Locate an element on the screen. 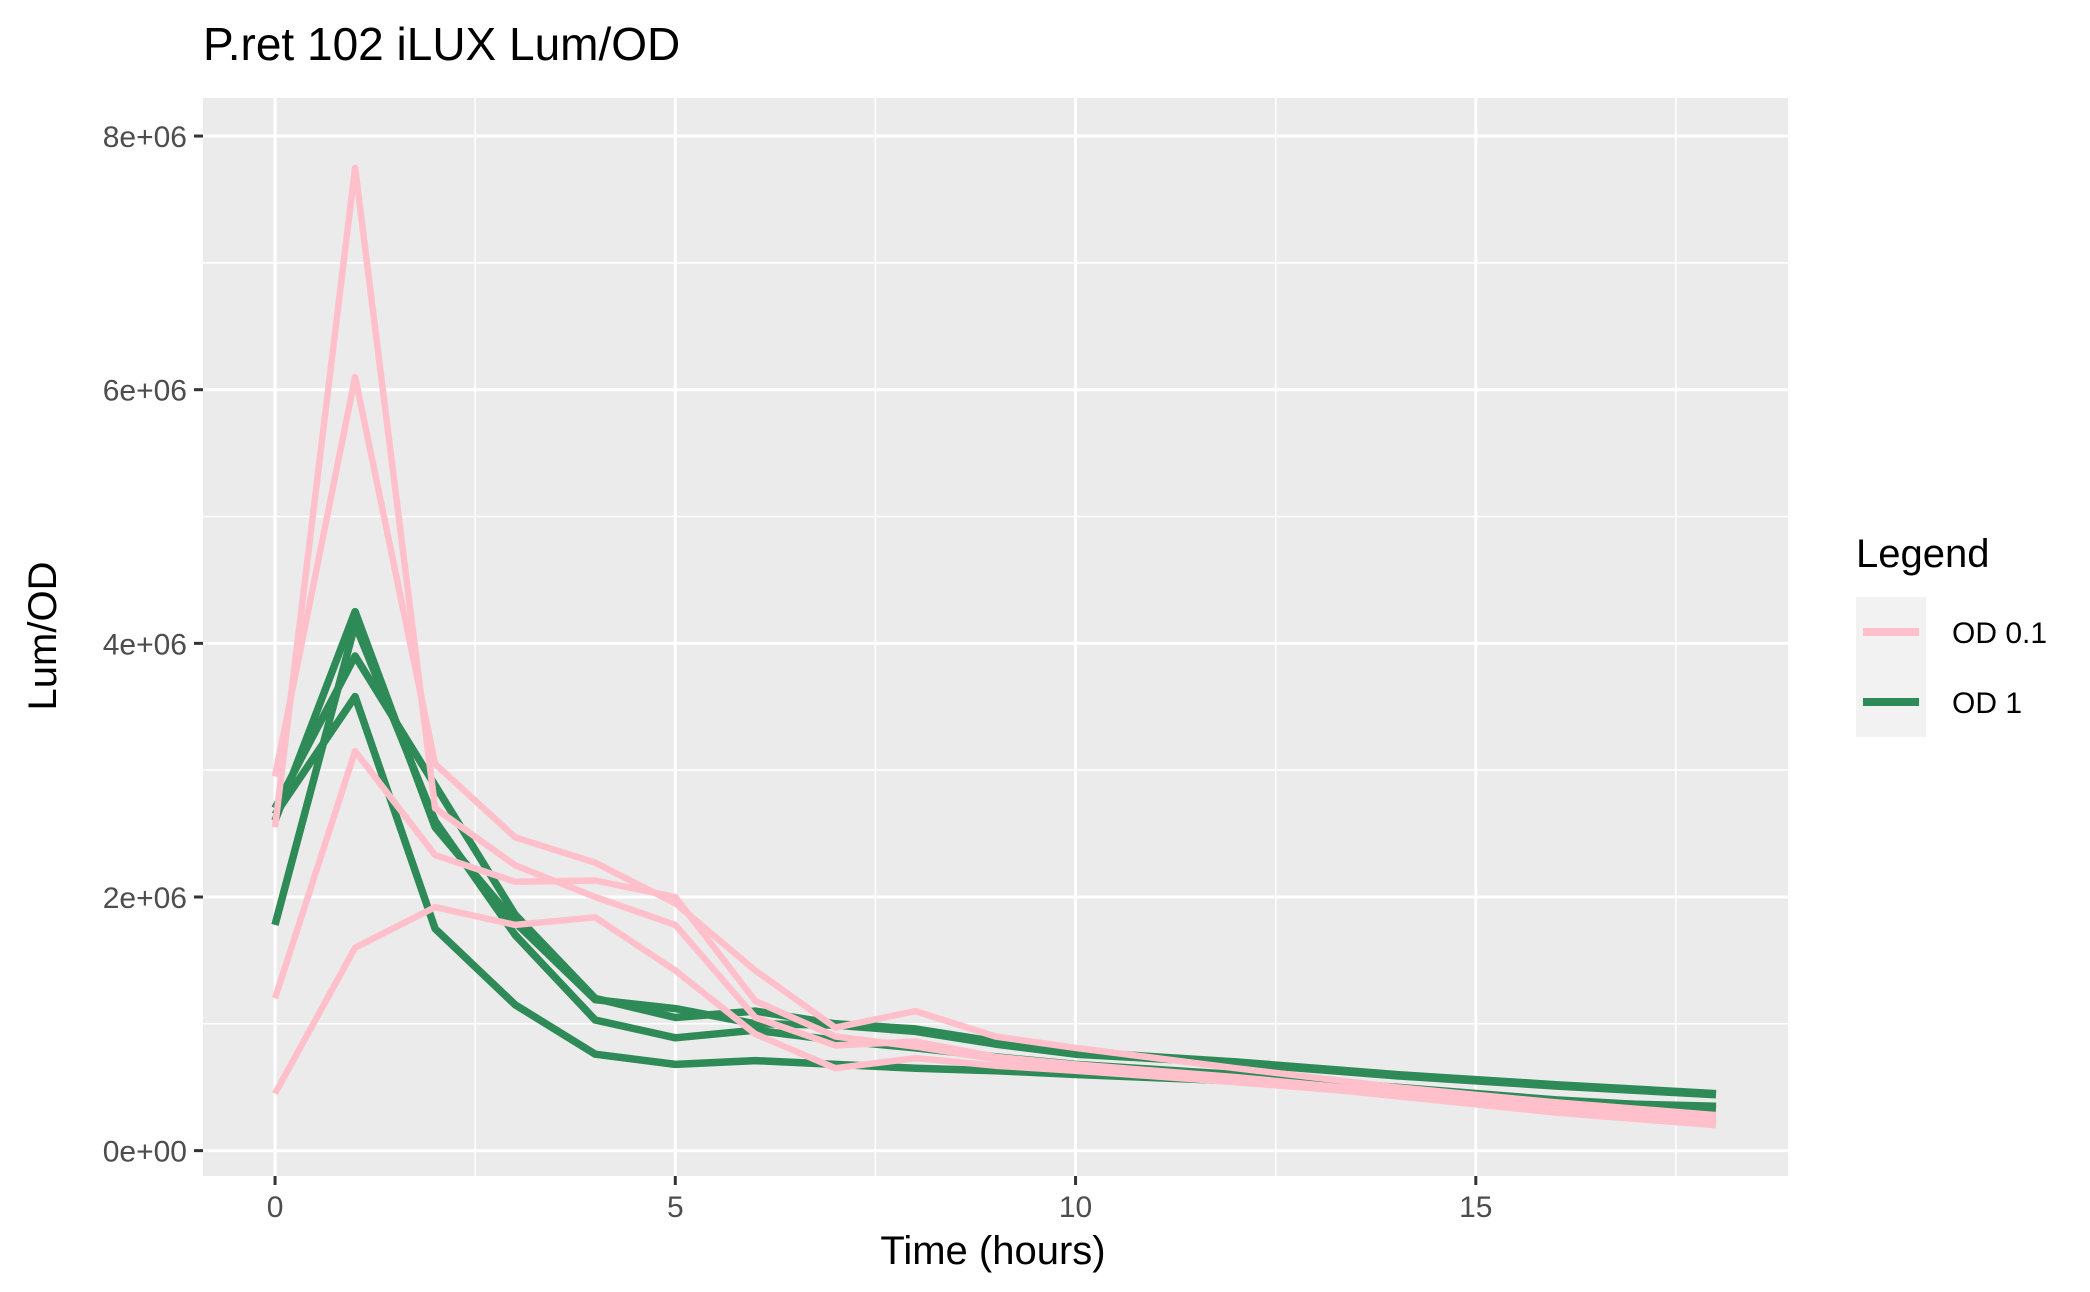 Image resolution: width=2090 pixels, height=1292 pixels. legend-title: Legend is located at coordinates (1922, 554).